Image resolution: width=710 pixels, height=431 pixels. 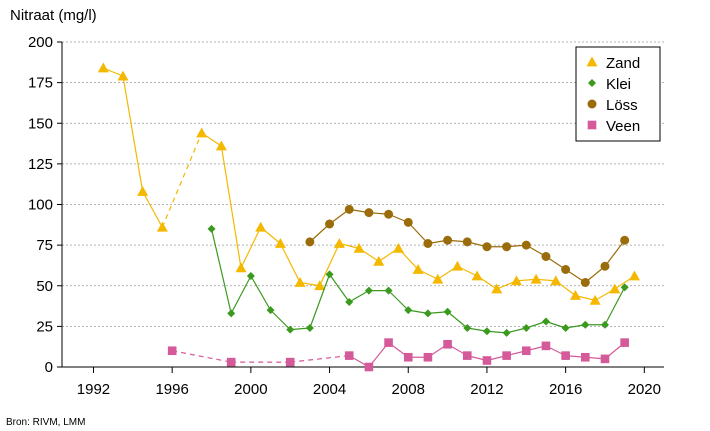 What do you see at coordinates (250, 389) in the screenshot?
I see `x-tick-label: 2000` at bounding box center [250, 389].